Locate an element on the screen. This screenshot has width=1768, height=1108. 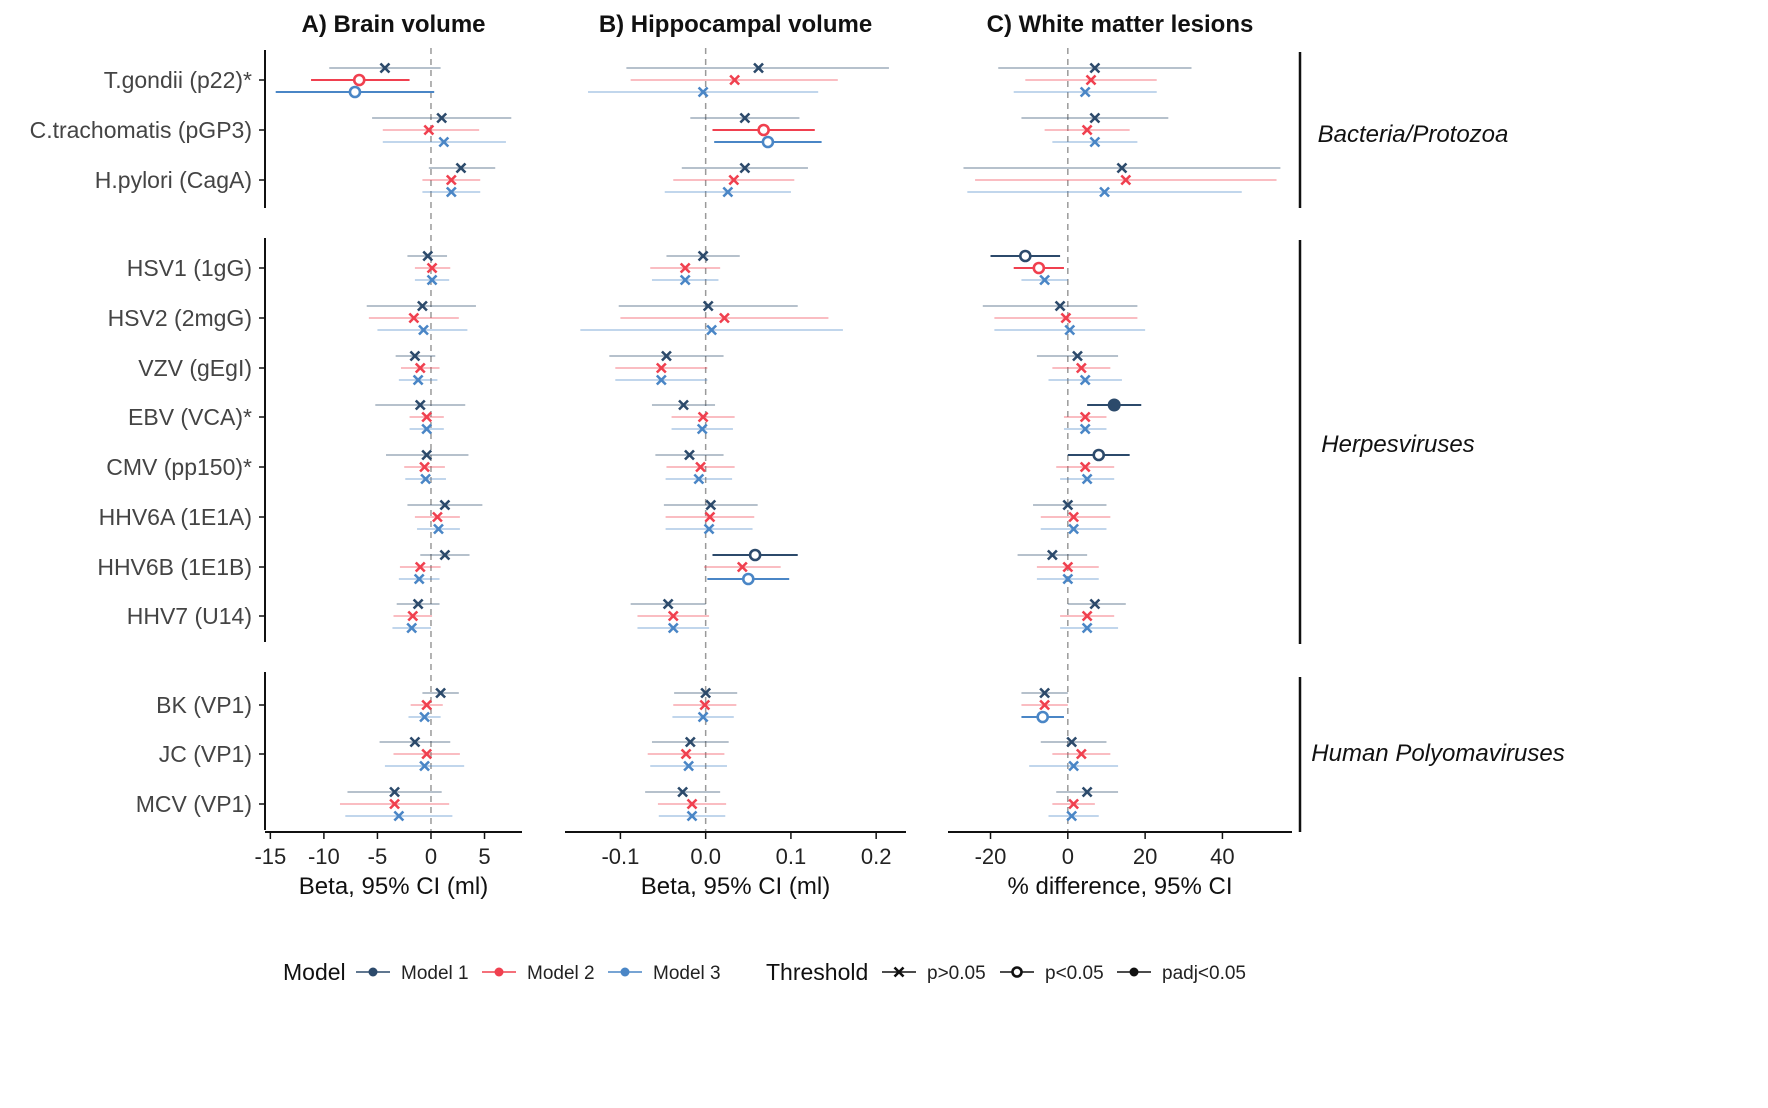
legend-threshold-title: Threshold is located at coordinates (817, 972).